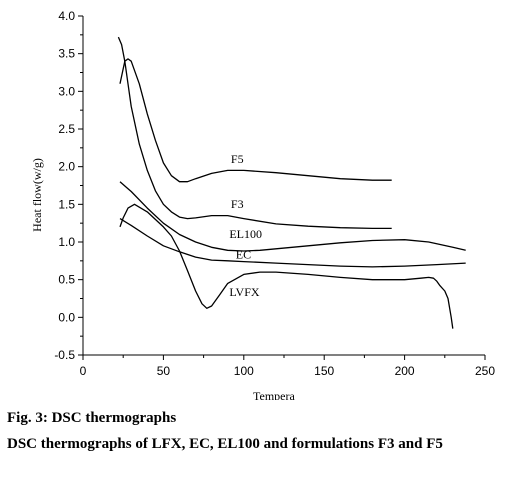 The width and height of the screenshot is (529, 486). I want to click on x-tick-label: 250, so click(485, 371).